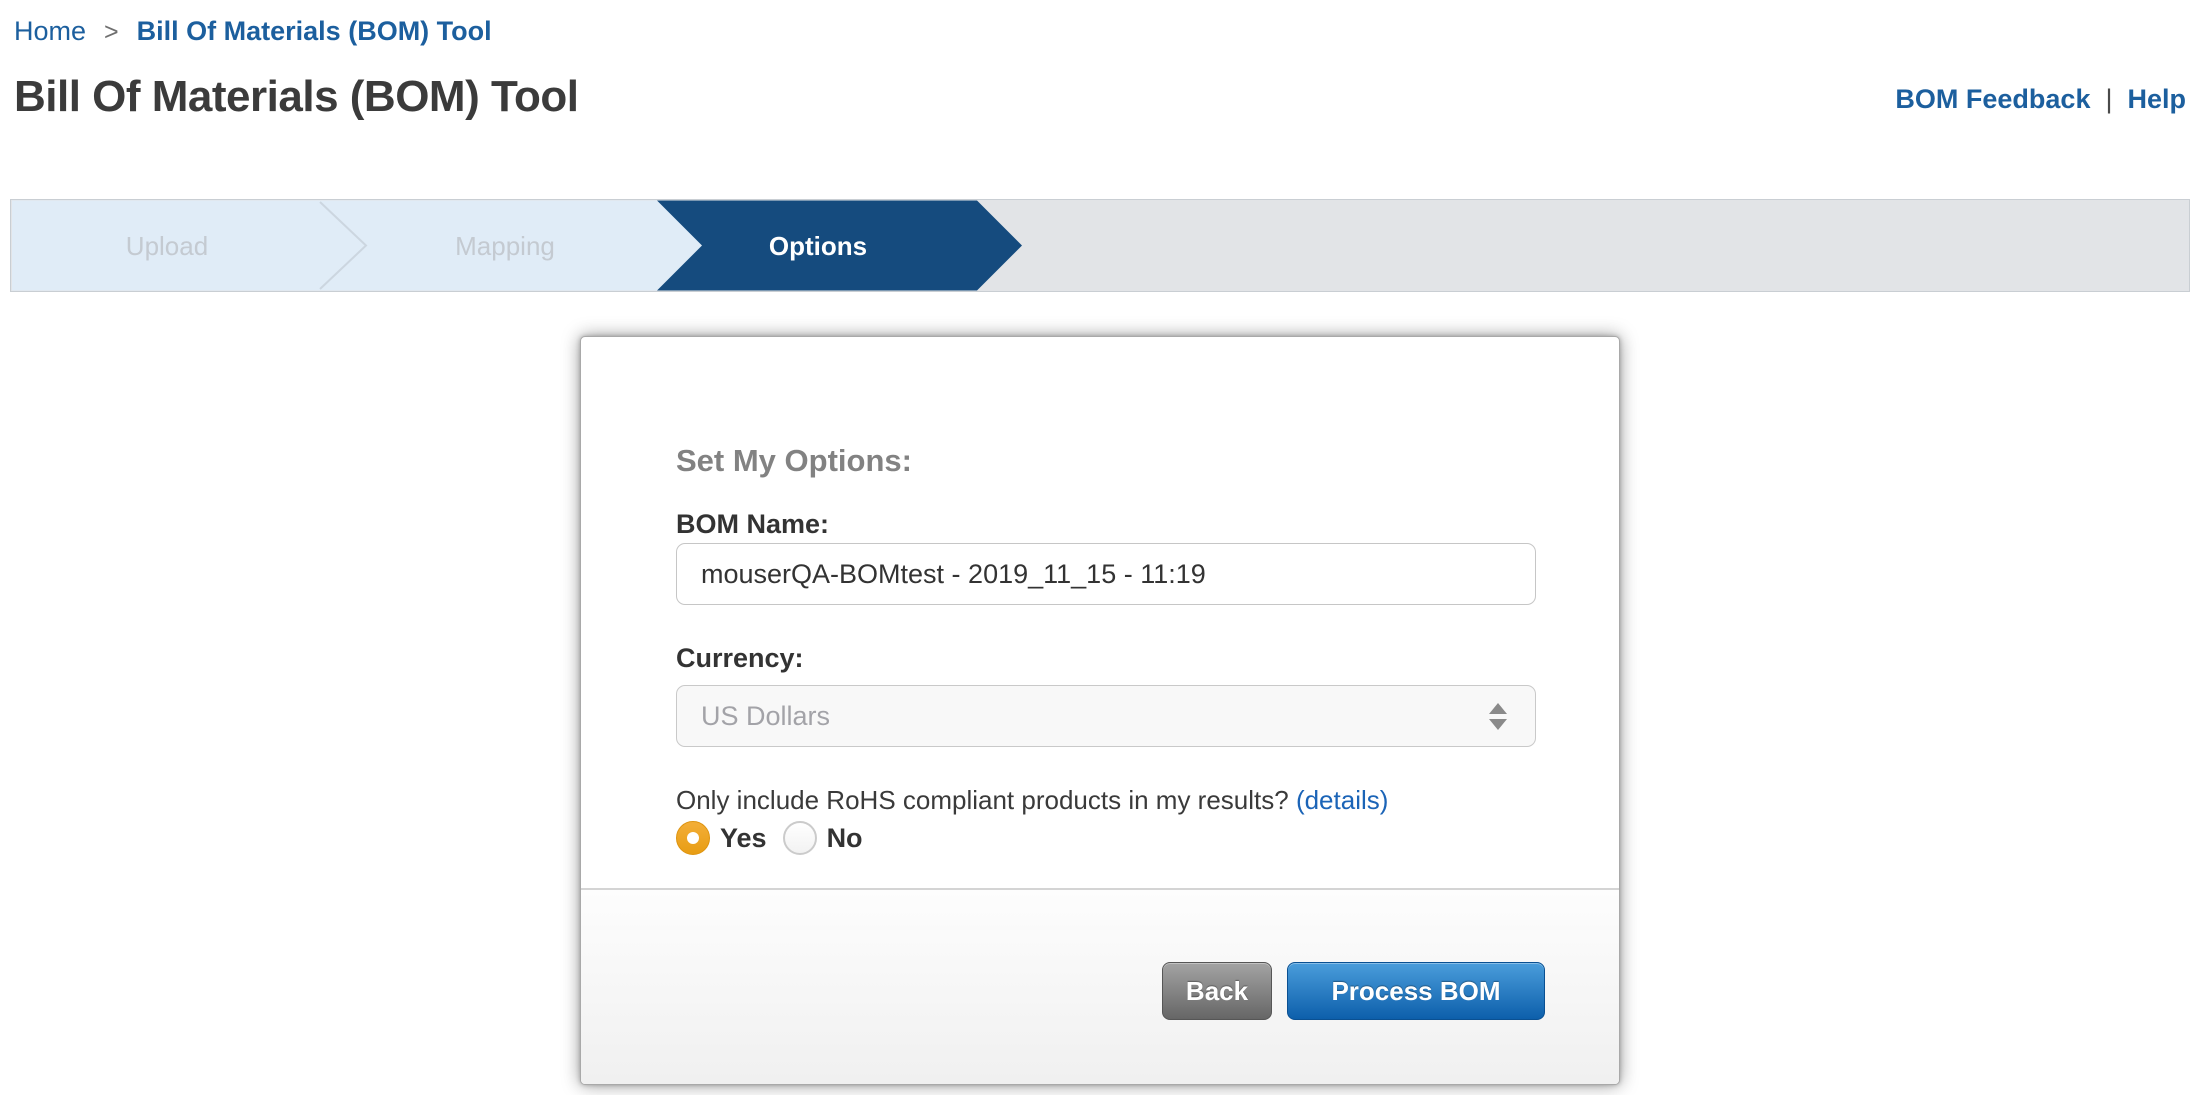 This screenshot has width=2200, height=1095. I want to click on wizard-stepper: Upload Mapping Options, so click(1100, 245).